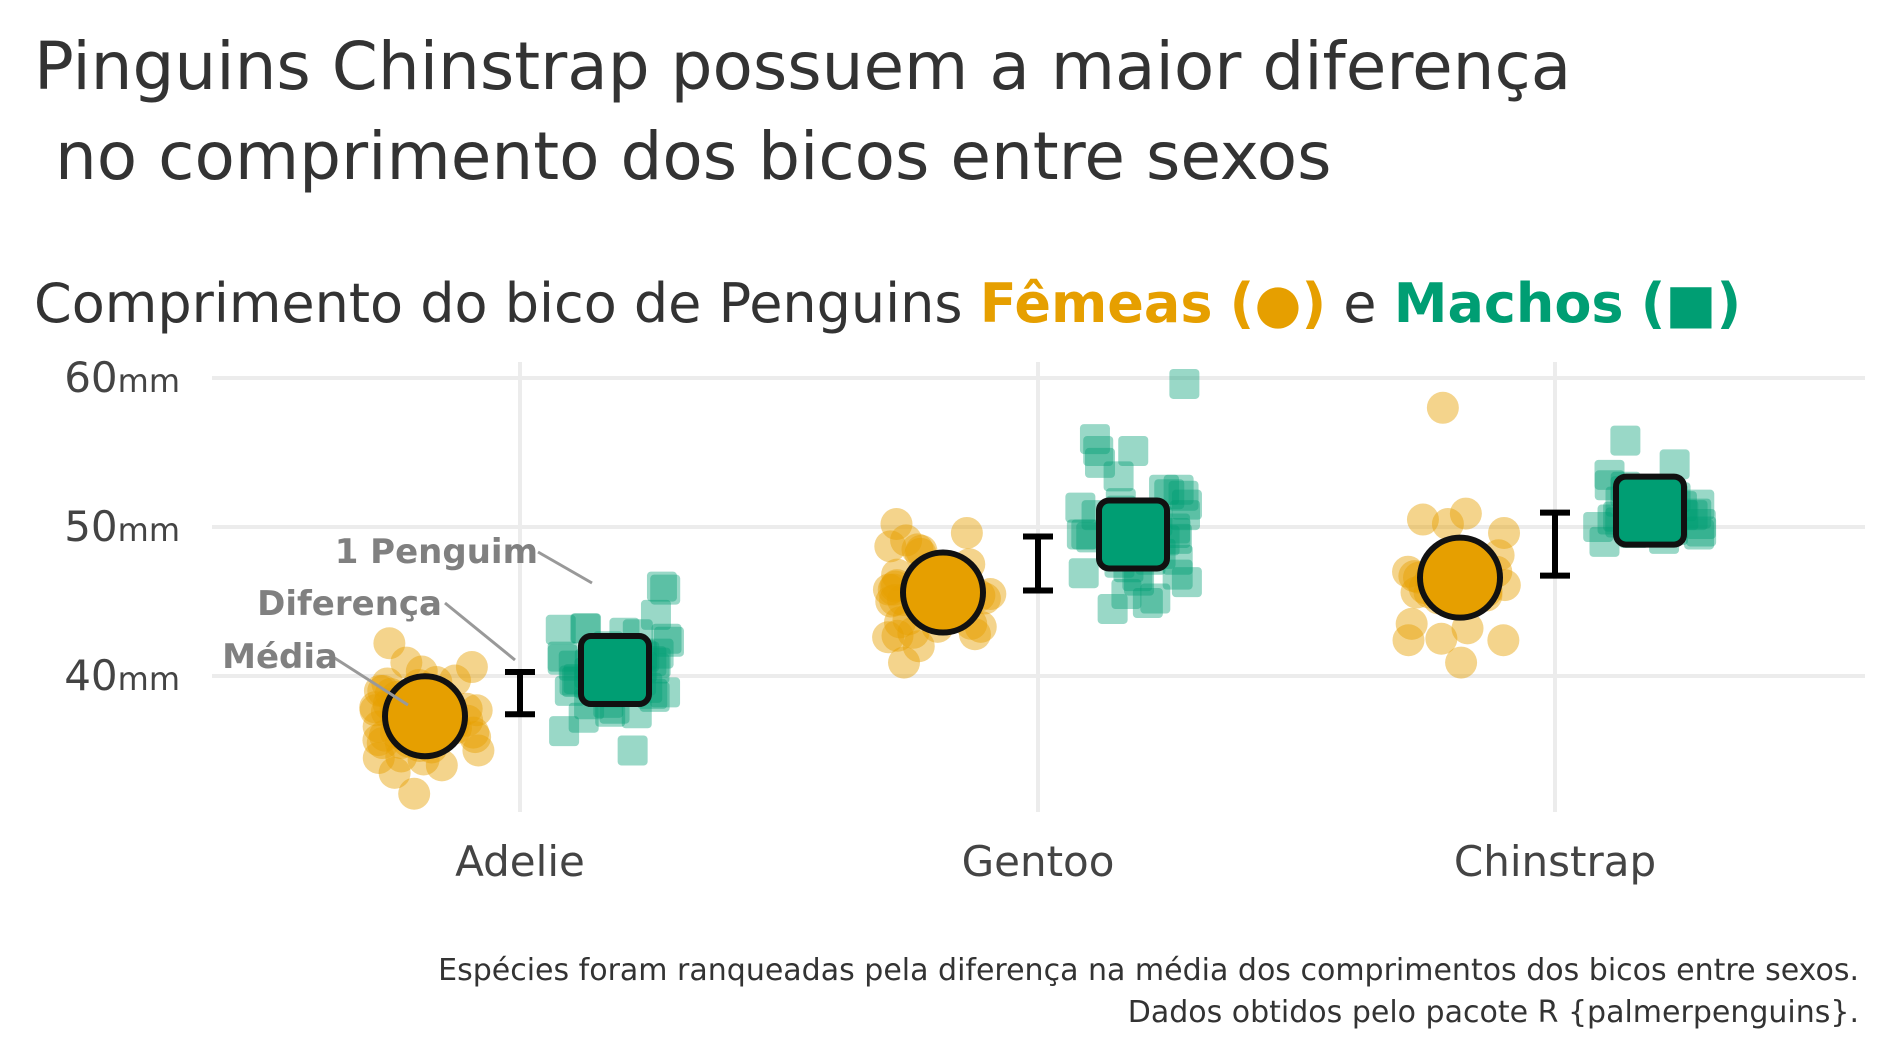 The height and width of the screenshot is (1062, 1889). What do you see at coordinates (1096, 303) in the screenshot?
I see `subtitle-female-label: Fêmeas` at bounding box center [1096, 303].